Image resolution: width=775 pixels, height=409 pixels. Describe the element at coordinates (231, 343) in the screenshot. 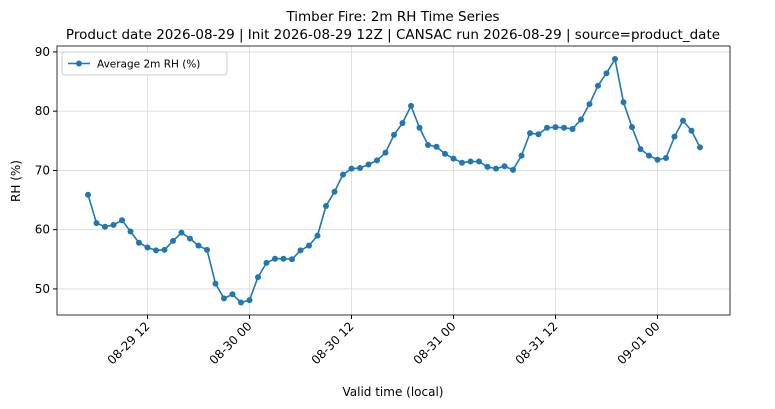

I see `x-tick-label: 08-30 00` at that location.